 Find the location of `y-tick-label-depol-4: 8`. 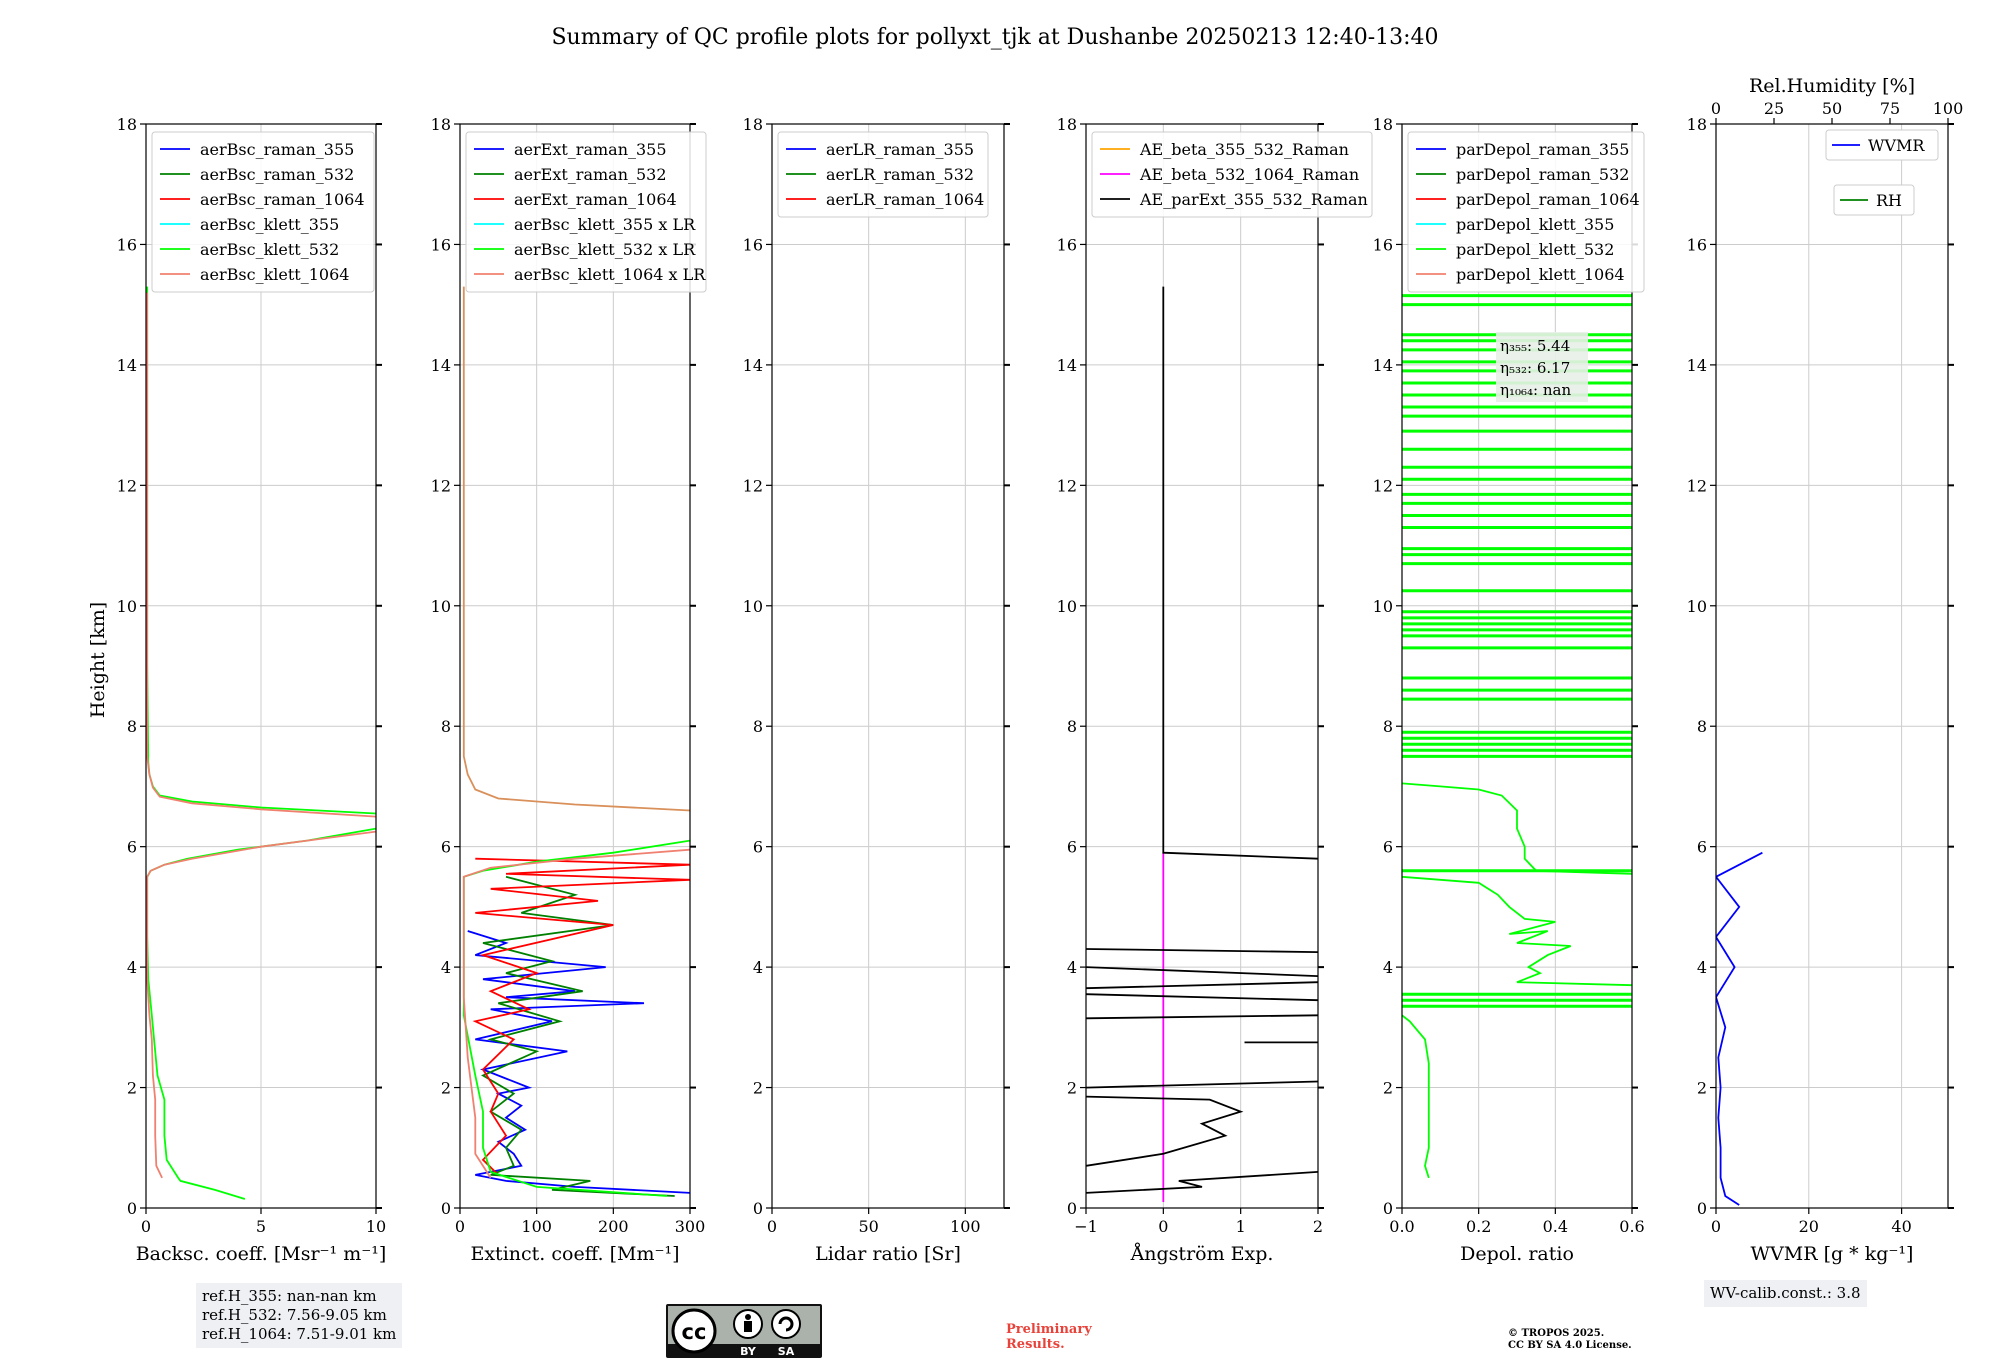

y-tick-label-depol-4: 8 is located at coordinates (1388, 726).